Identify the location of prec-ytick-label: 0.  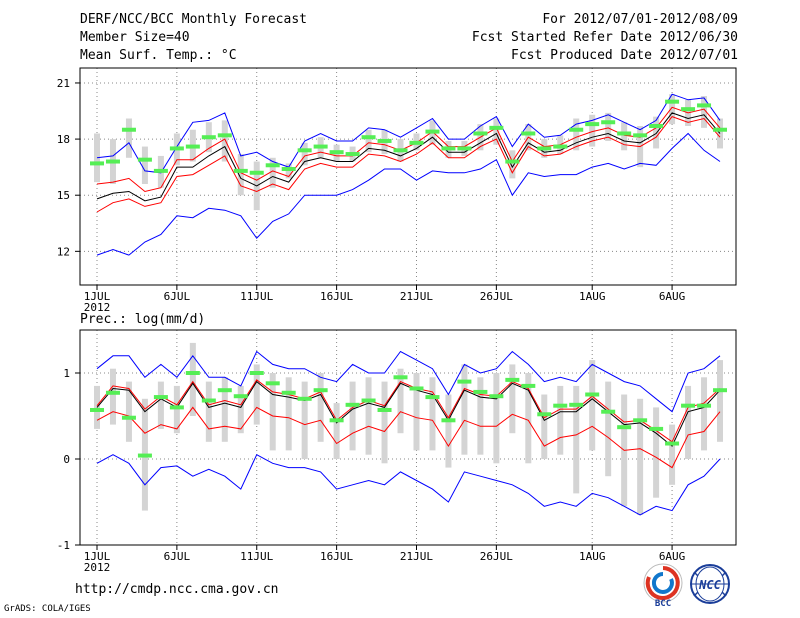
(66, 459).